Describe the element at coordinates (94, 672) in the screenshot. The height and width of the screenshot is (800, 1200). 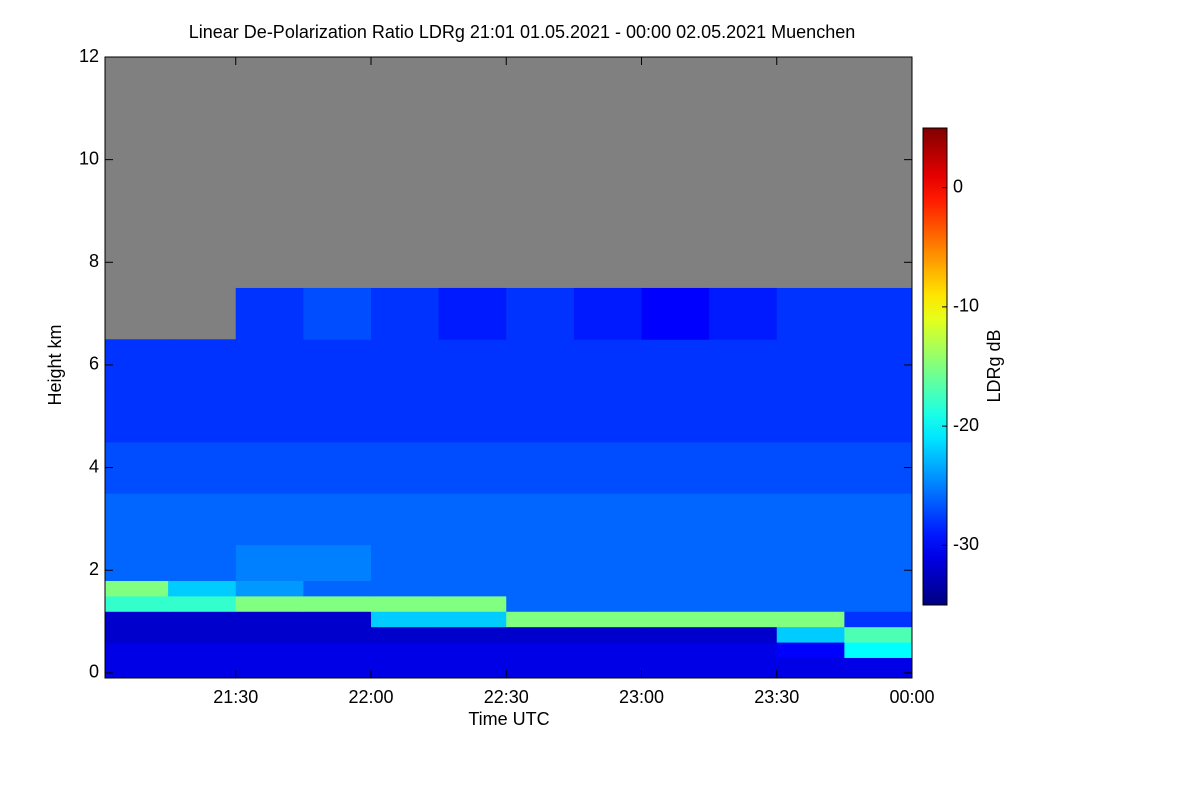
I see `y-tick-label: 0` at that location.